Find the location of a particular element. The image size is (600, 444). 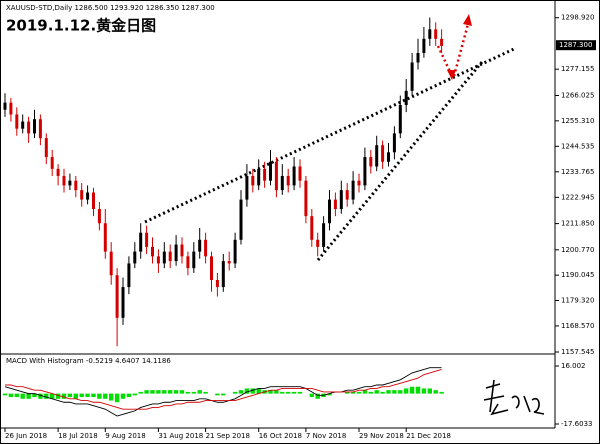

y-tick-label: 1211.850 is located at coordinates (577, 224).